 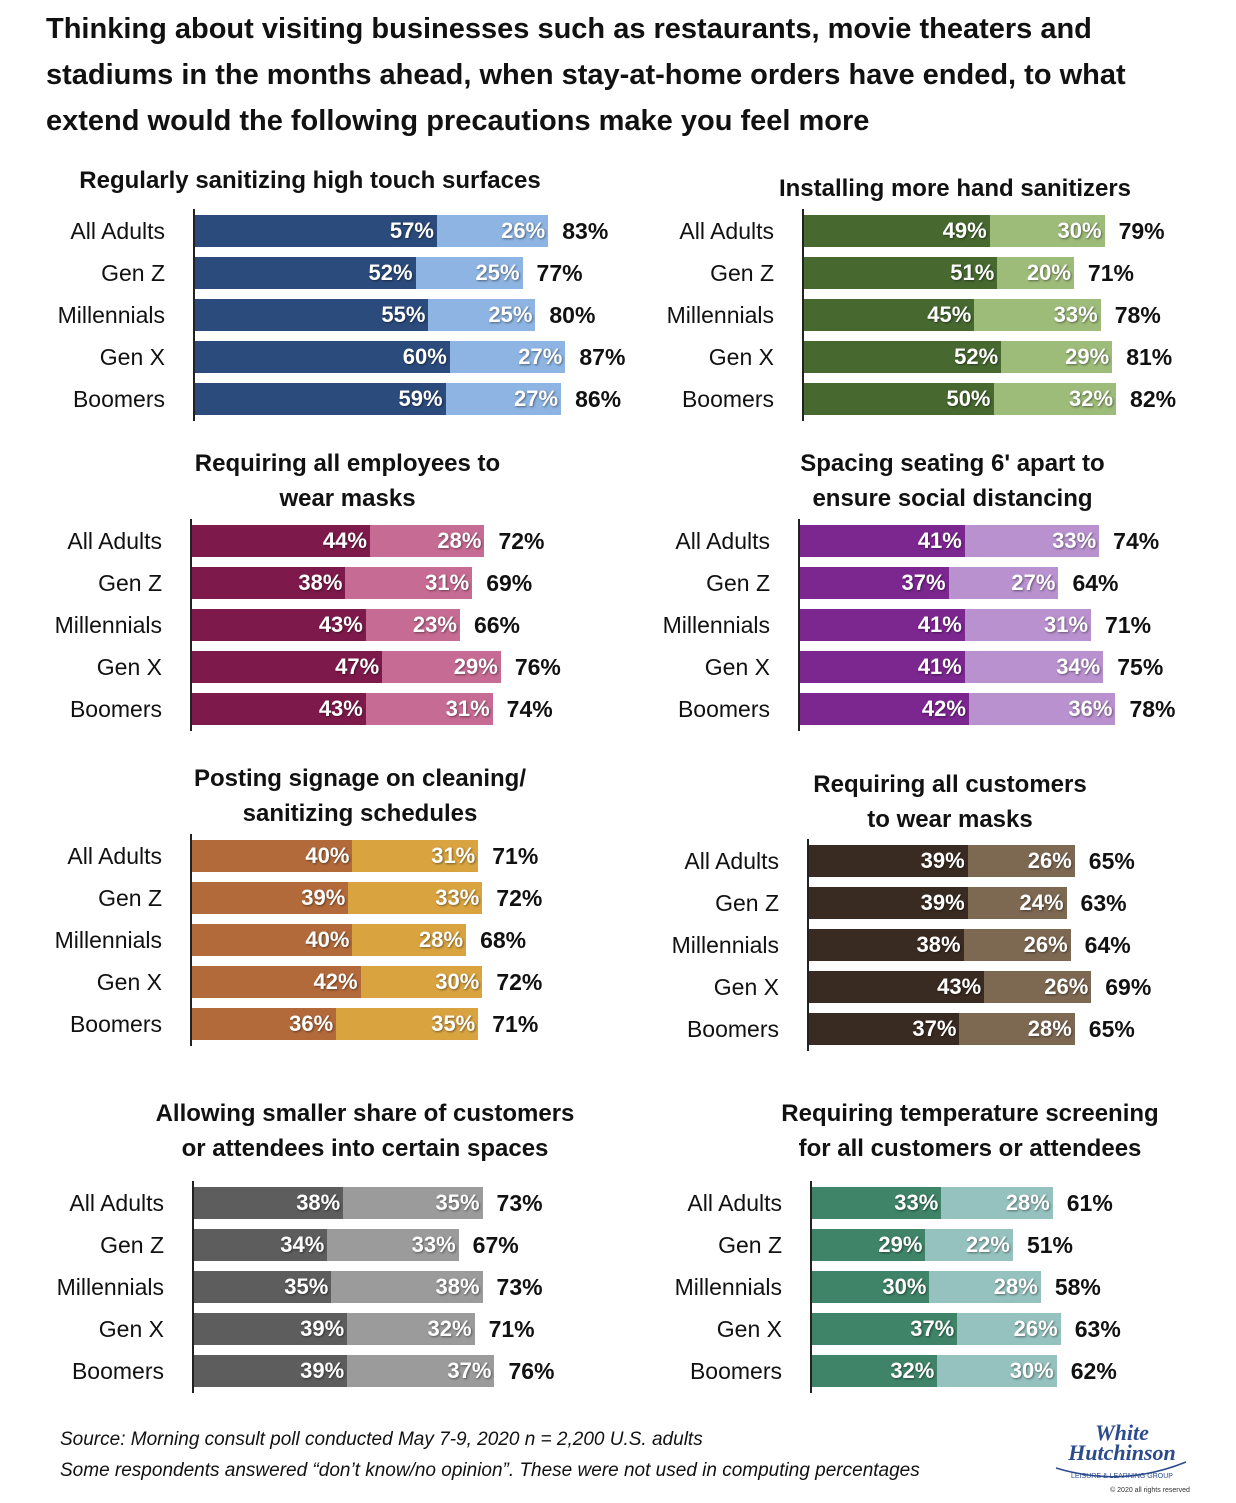 I want to click on bar-segment-secondary: 36%, so click(x=1042, y=709).